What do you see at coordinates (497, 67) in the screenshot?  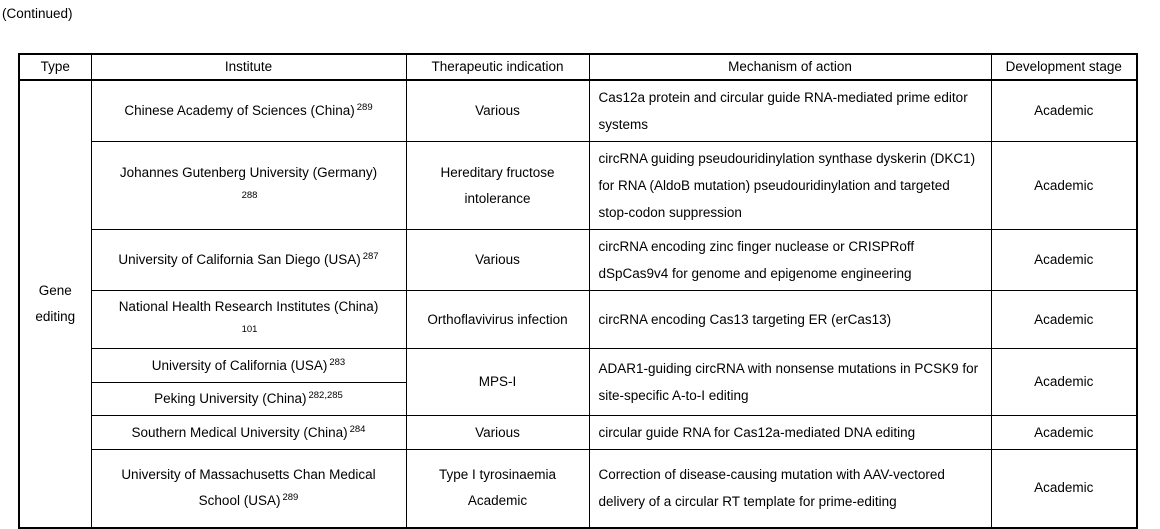 I see `col-header-indication: Therapeutic indication` at bounding box center [497, 67].